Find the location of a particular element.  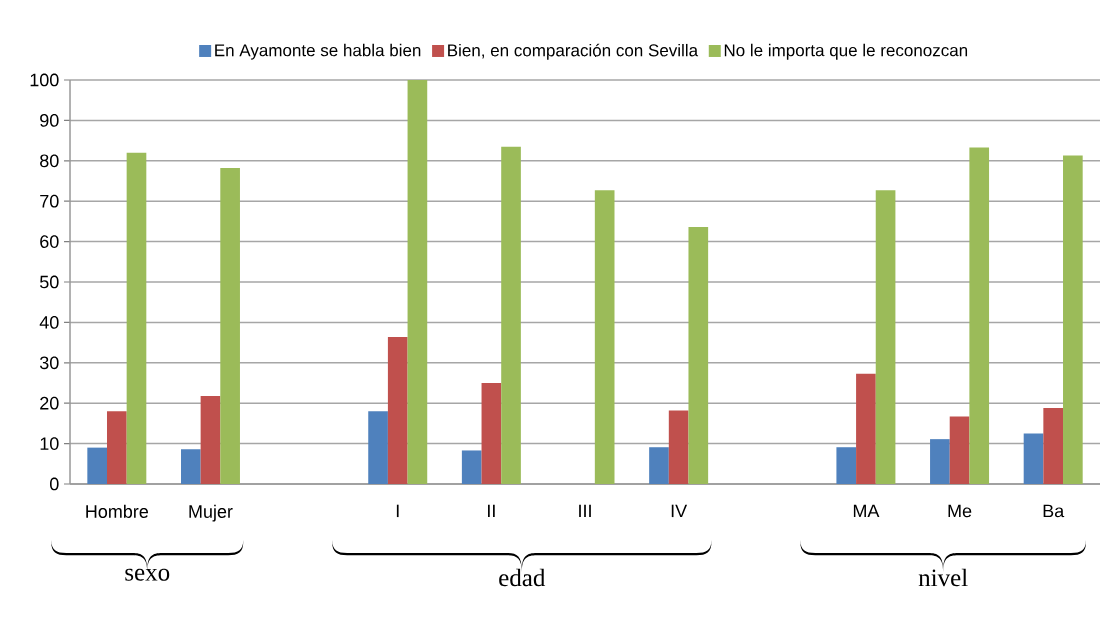

x-tick-label: II is located at coordinates (491, 511).